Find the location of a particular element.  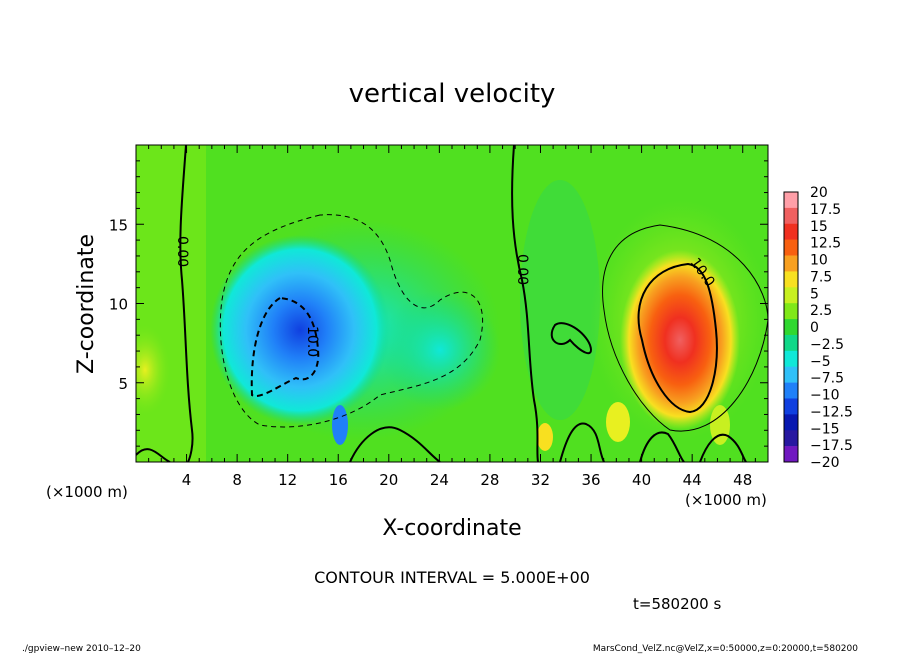

y-tick-label: 15 is located at coordinates (118, 225).